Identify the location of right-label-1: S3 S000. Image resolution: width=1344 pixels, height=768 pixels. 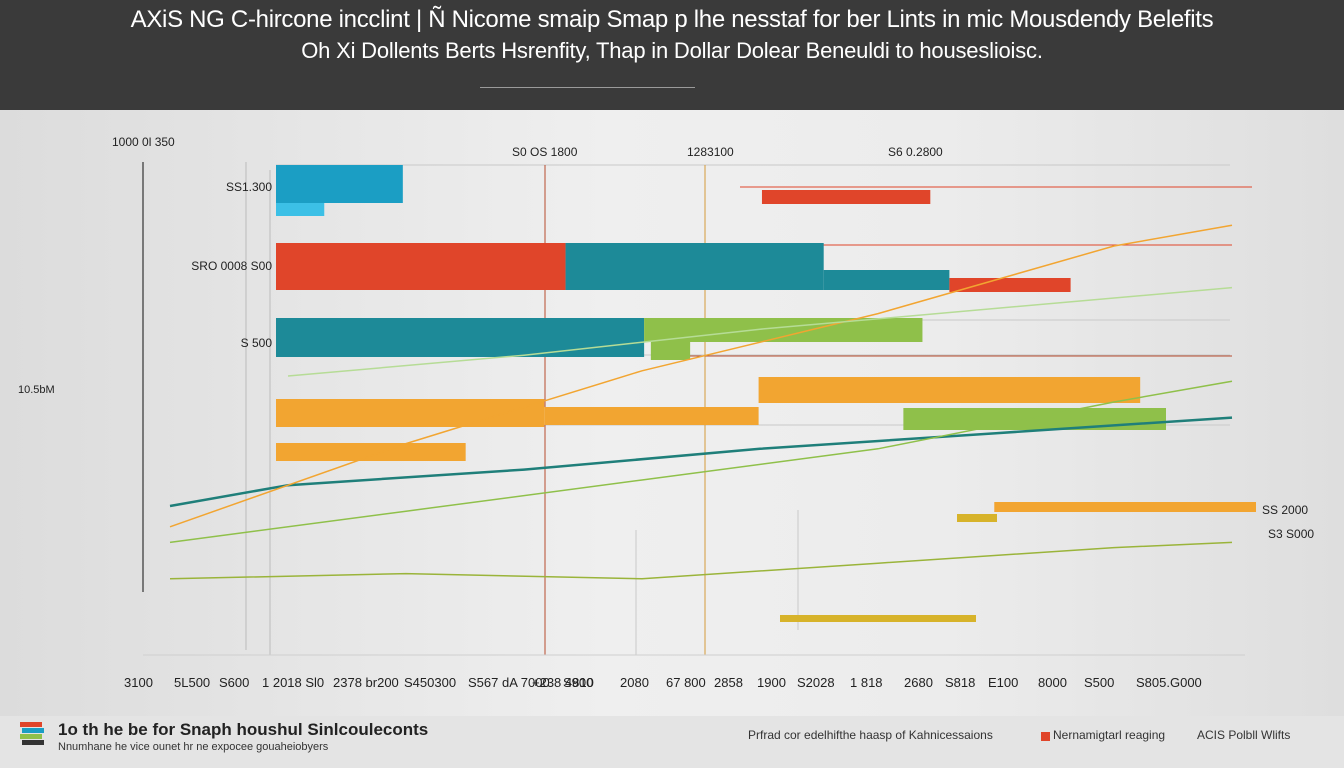
(1291, 534).